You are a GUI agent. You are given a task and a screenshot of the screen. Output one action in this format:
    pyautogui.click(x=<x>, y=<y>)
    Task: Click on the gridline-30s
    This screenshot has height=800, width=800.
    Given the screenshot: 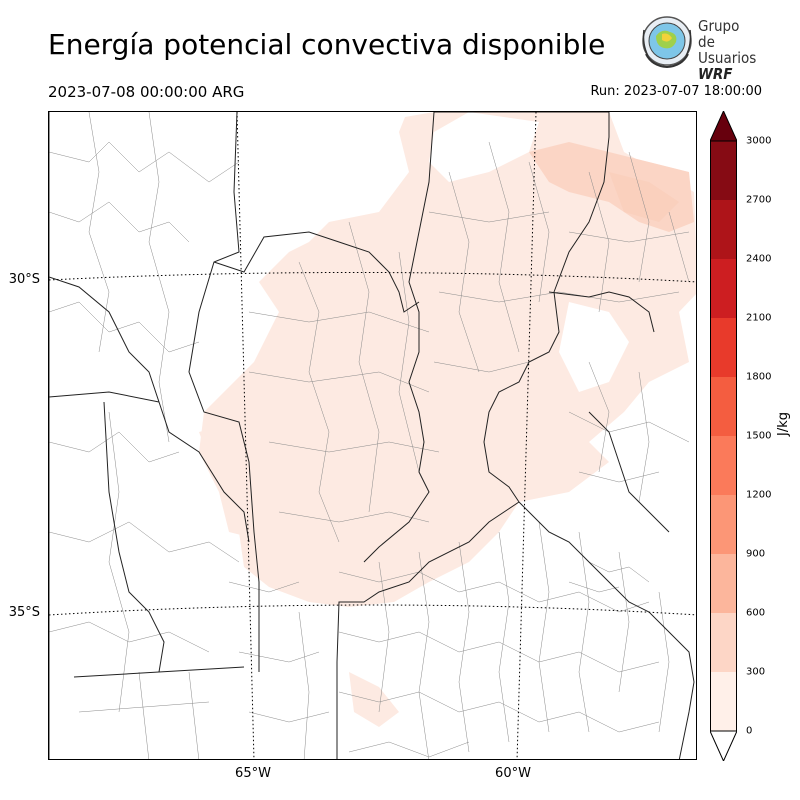 What is the action you would take?
    pyautogui.click(x=372, y=277)
    